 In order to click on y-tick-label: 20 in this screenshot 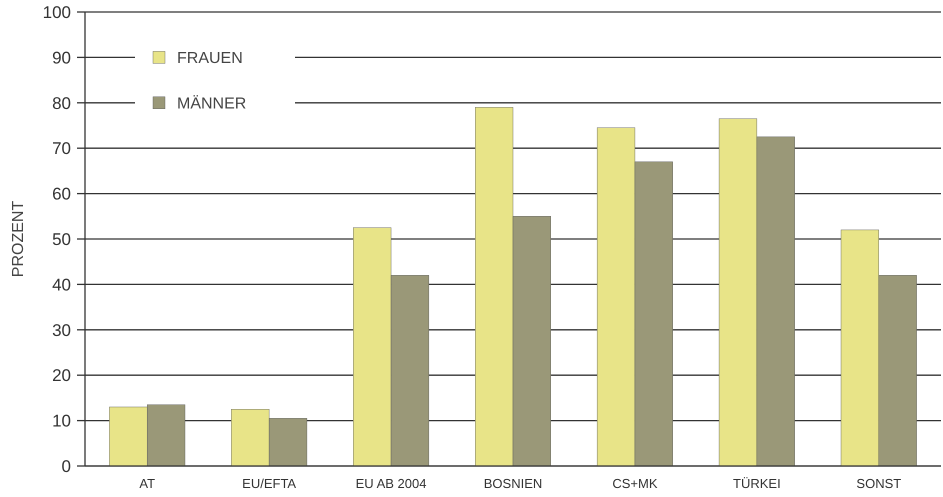, I will do `click(61, 376)`.